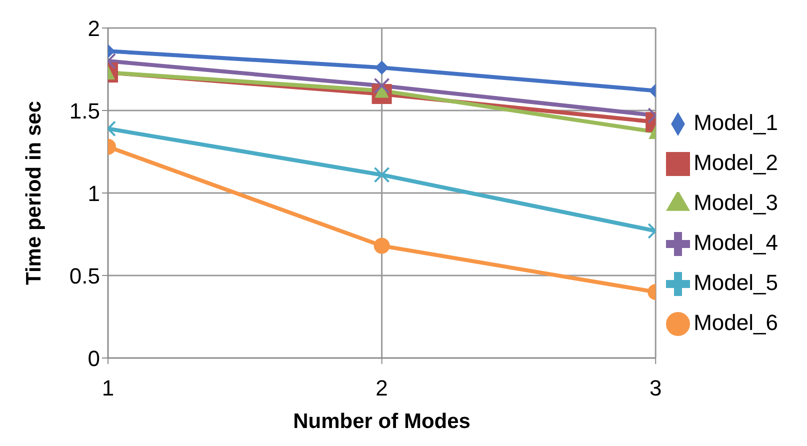  What do you see at coordinates (736, 322) in the screenshot?
I see `legend-label: Model_6` at bounding box center [736, 322].